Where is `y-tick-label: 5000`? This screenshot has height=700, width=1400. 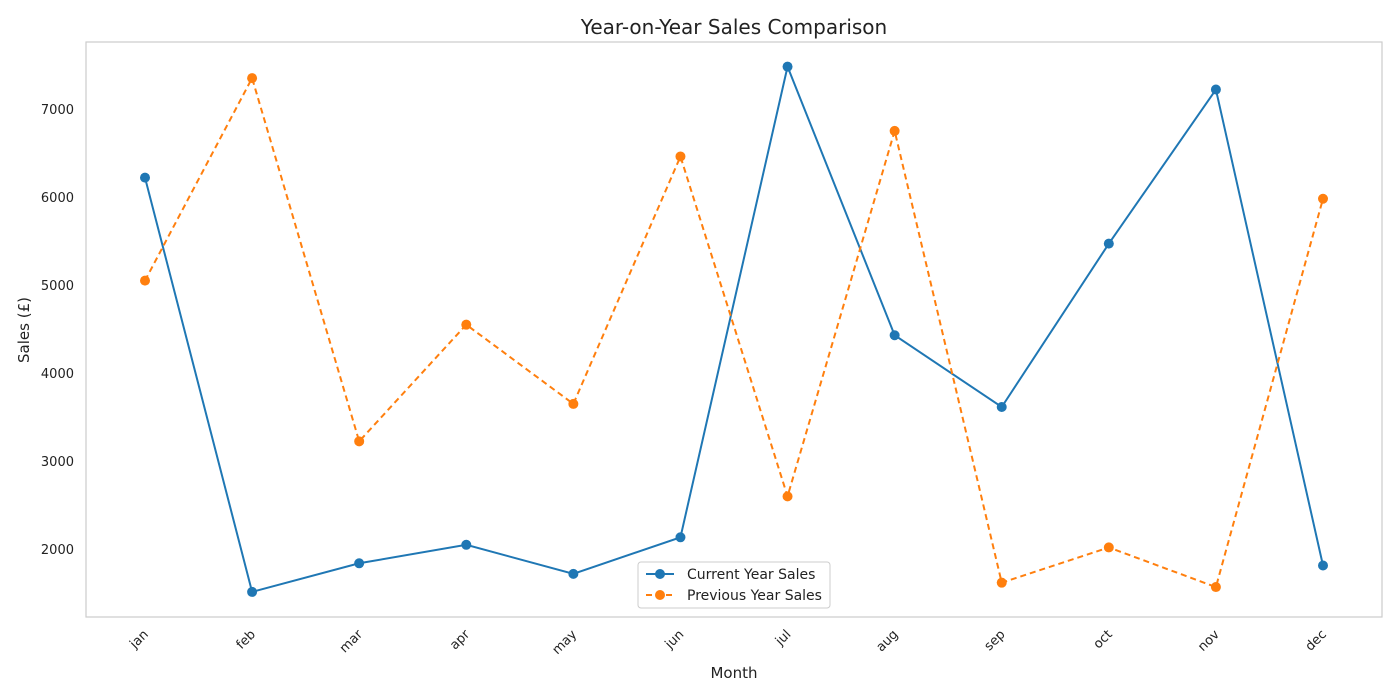
y-tick-label: 5000 is located at coordinates (57, 286).